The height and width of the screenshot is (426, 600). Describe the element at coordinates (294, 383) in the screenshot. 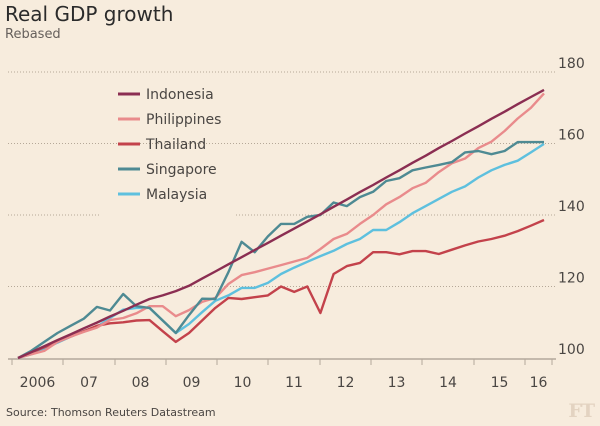

I see `x-tick-label: 11` at that location.